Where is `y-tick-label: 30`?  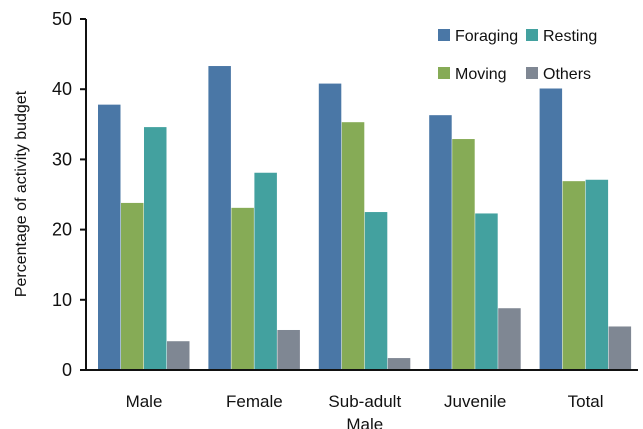 y-tick-label: 30 is located at coordinates (62, 159).